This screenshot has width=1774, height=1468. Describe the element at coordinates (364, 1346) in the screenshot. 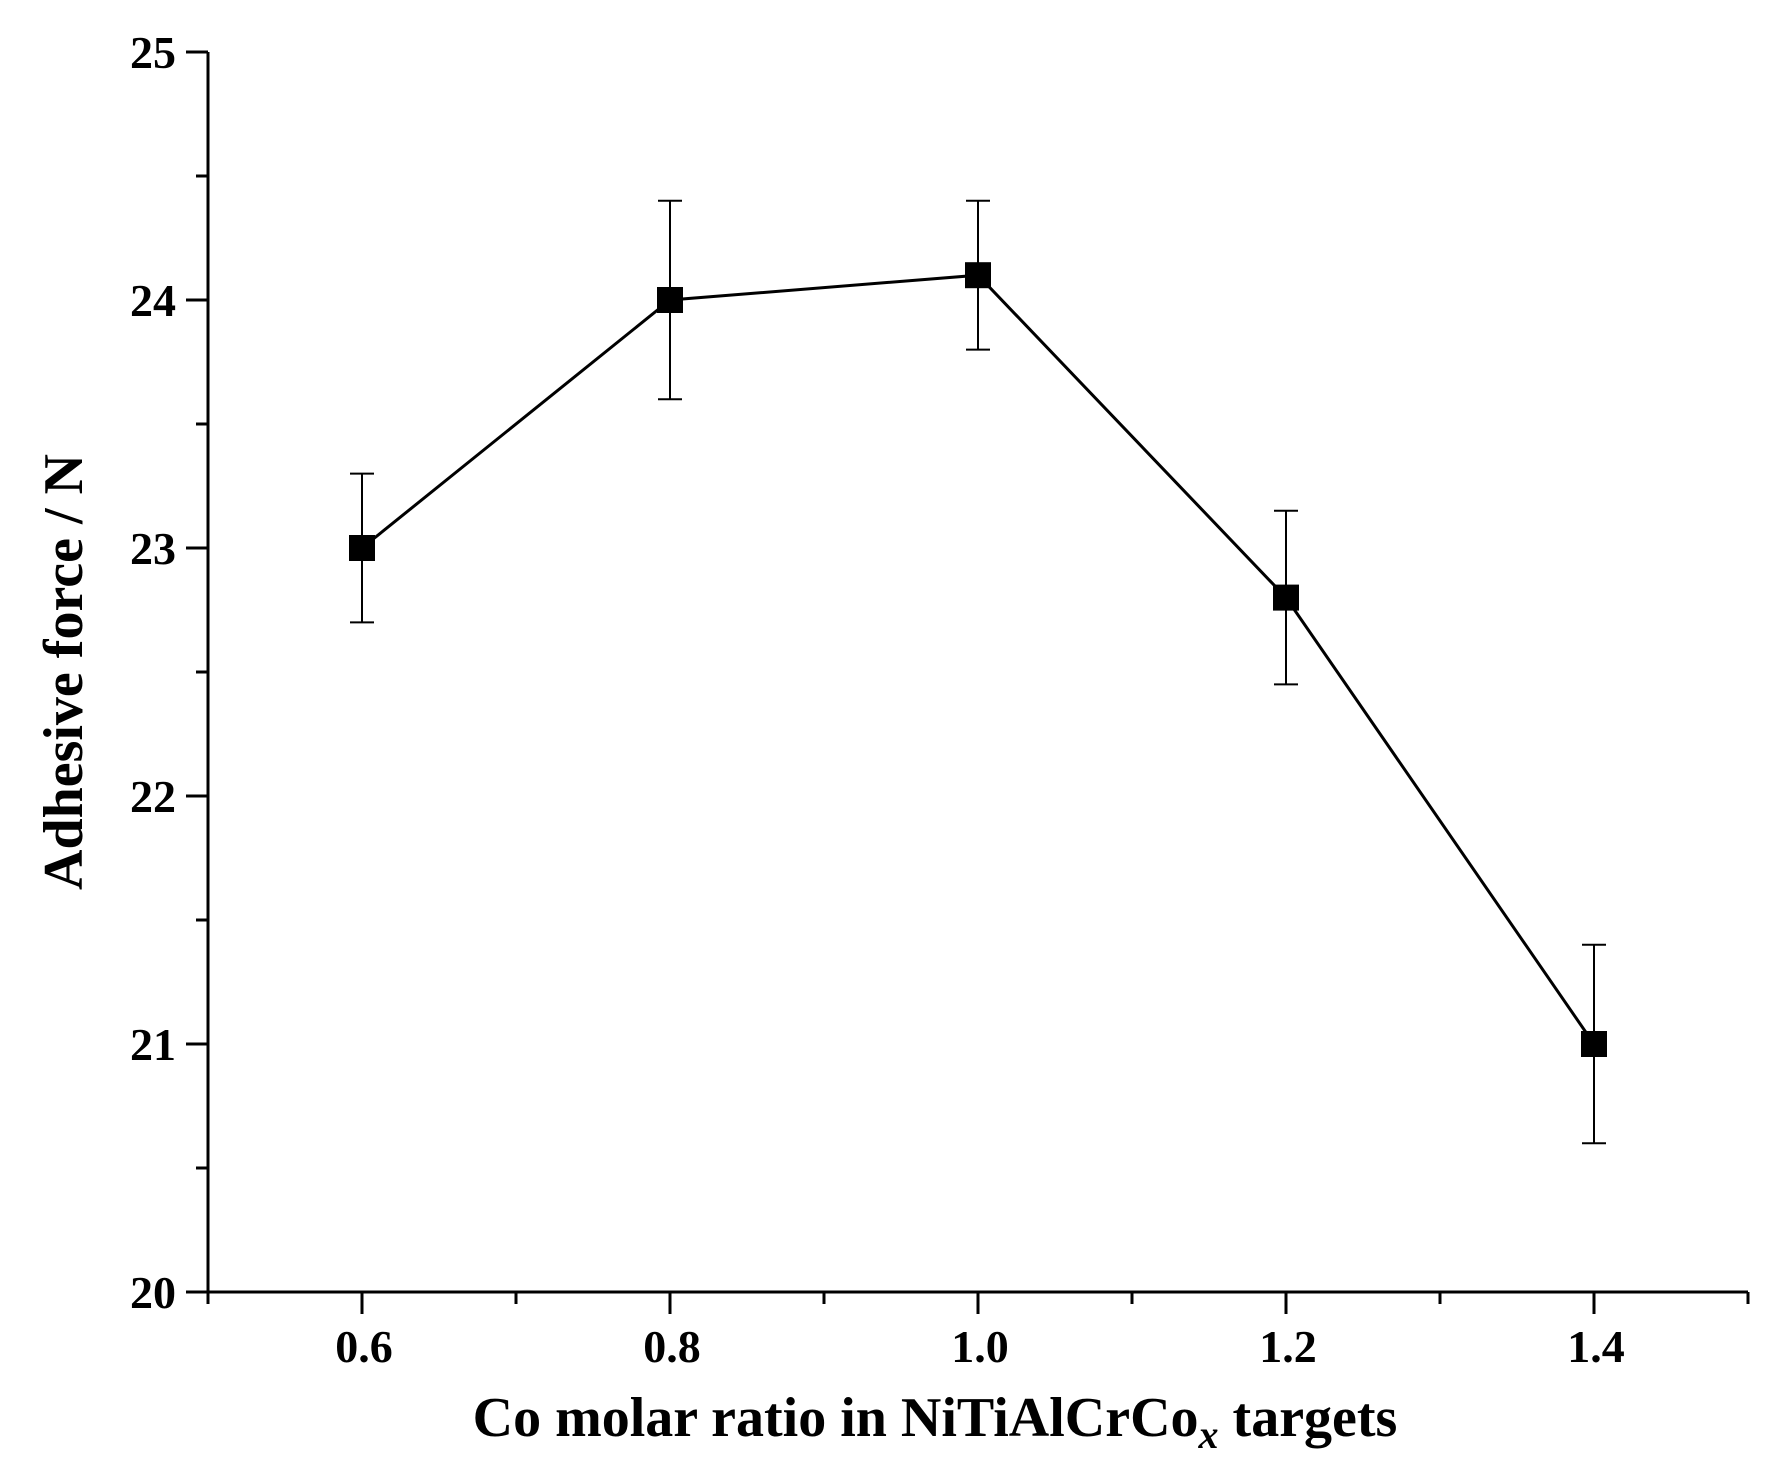

I see `x-tick-label: 0.6` at that location.